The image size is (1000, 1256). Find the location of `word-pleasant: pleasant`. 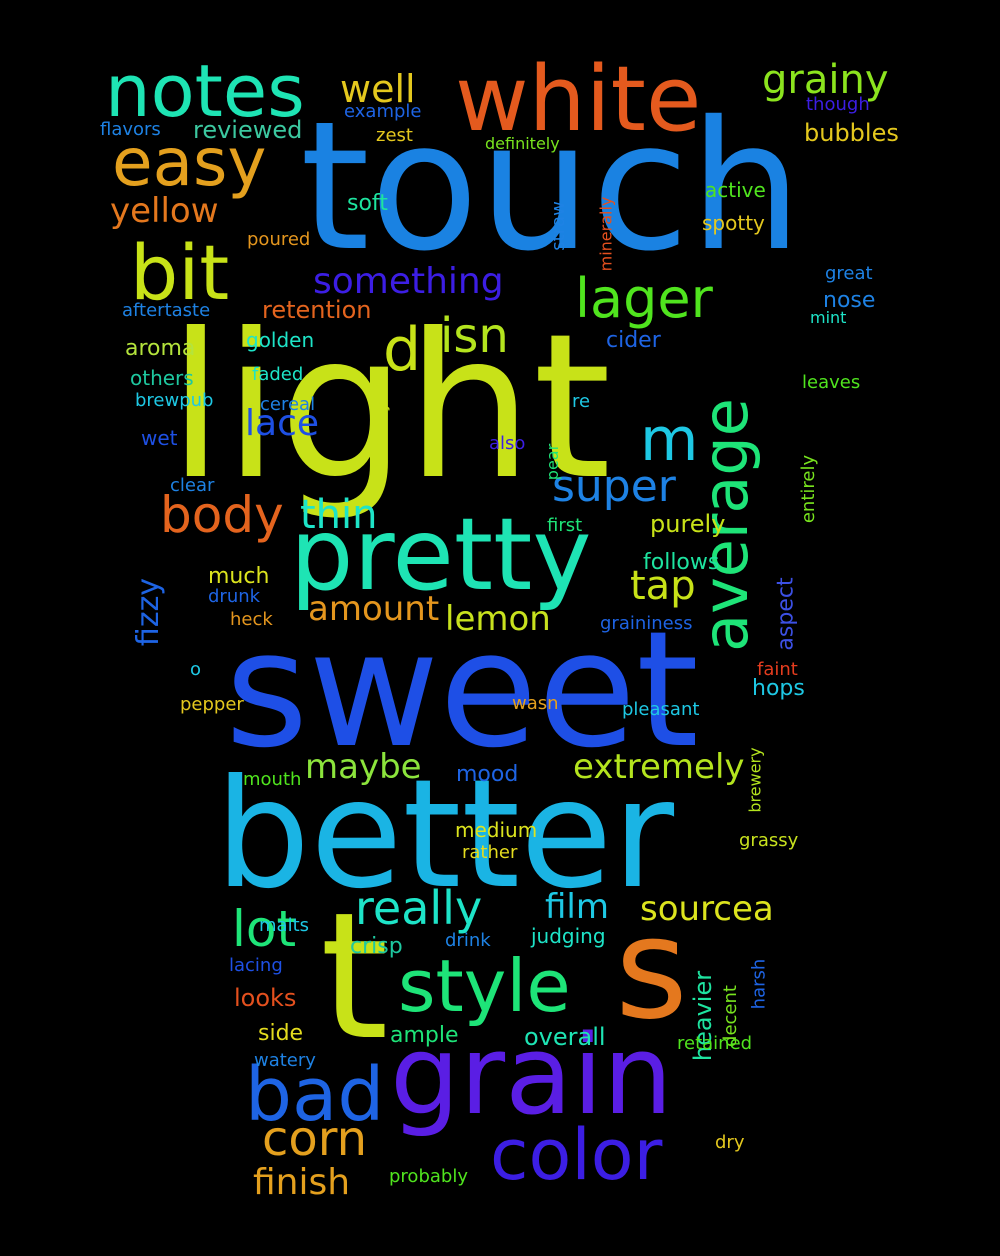

word-pleasant: pleasant is located at coordinates (661, 709).